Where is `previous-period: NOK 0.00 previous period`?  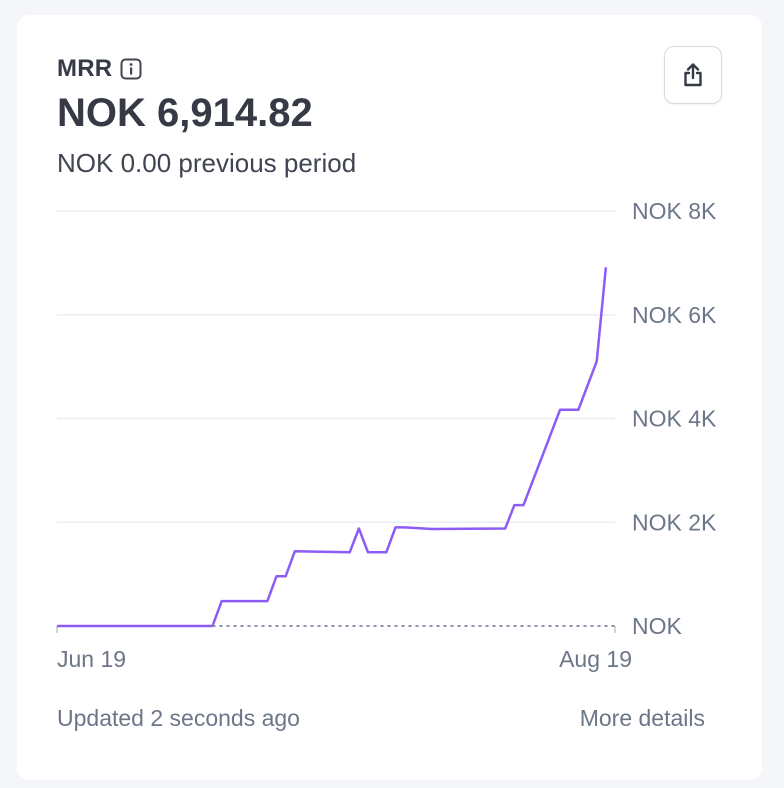 previous-period: NOK 0.00 previous period is located at coordinates (207, 163).